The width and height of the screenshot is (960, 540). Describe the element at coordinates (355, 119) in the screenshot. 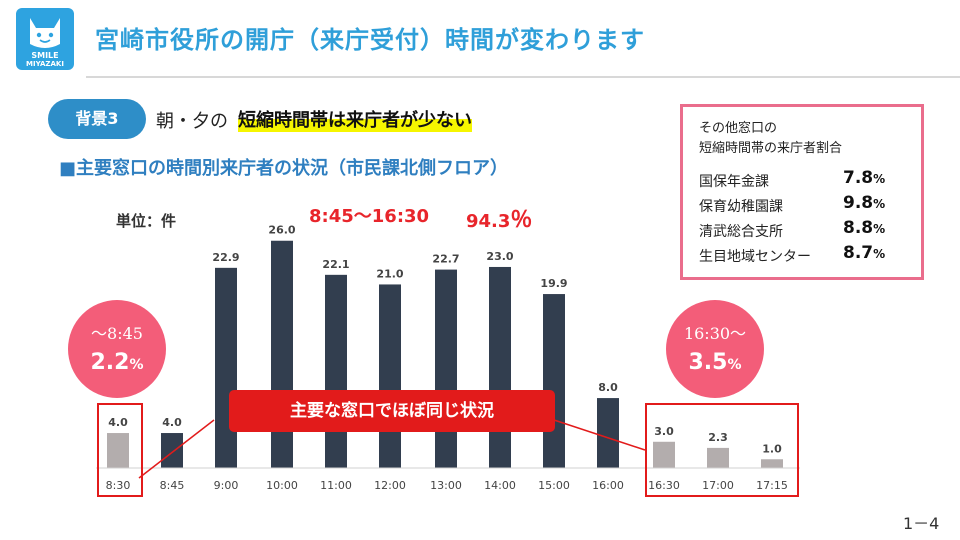

I see `background-highlight: 短縮時間帯は来庁者が少ない` at that location.